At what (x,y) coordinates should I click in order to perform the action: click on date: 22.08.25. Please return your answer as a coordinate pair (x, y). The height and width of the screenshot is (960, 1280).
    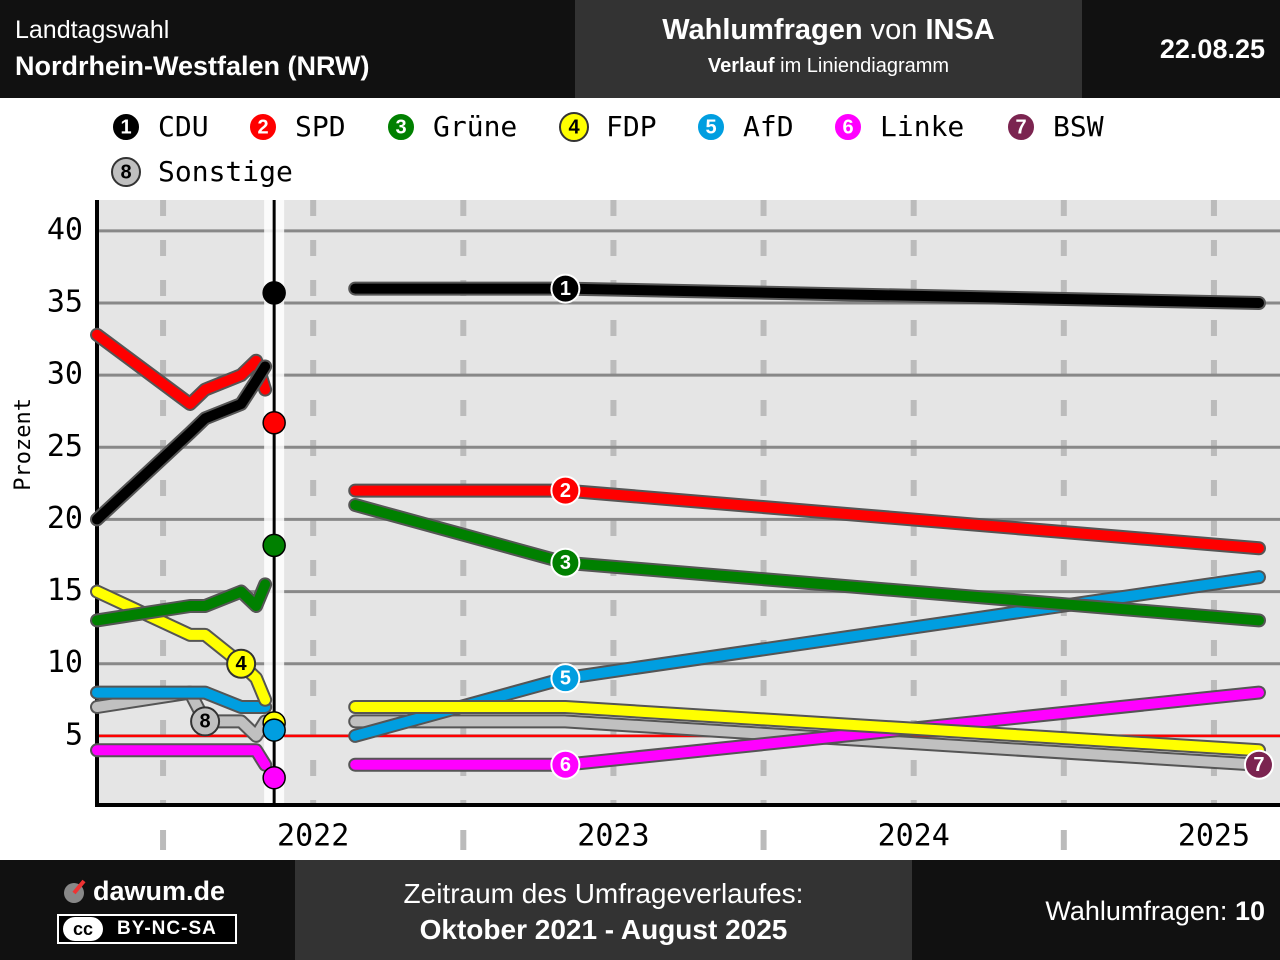
    Looking at the image, I should click on (1212, 49).